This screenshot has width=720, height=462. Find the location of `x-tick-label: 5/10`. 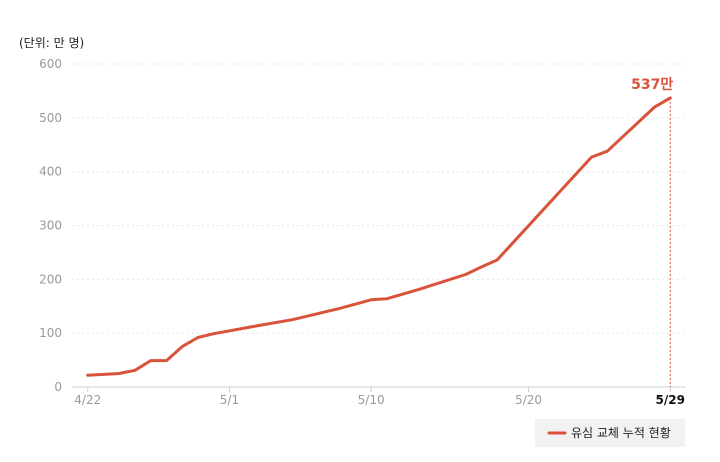

x-tick-label: 5/10 is located at coordinates (371, 400).